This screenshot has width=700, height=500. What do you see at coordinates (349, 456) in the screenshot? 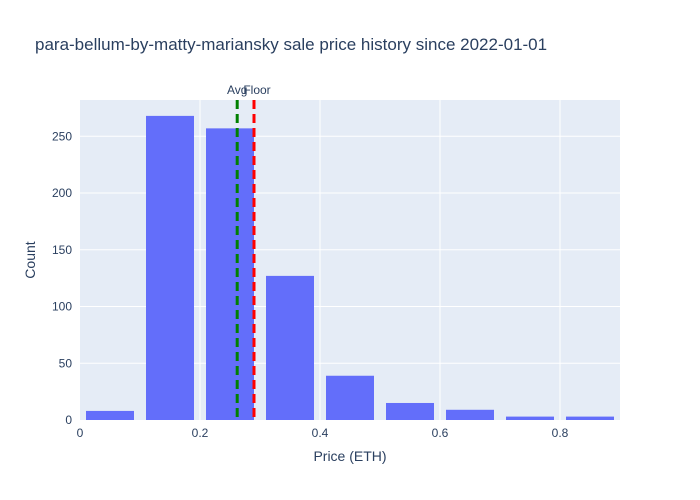
I see `x-axis-label: Price (ETH)` at bounding box center [349, 456].